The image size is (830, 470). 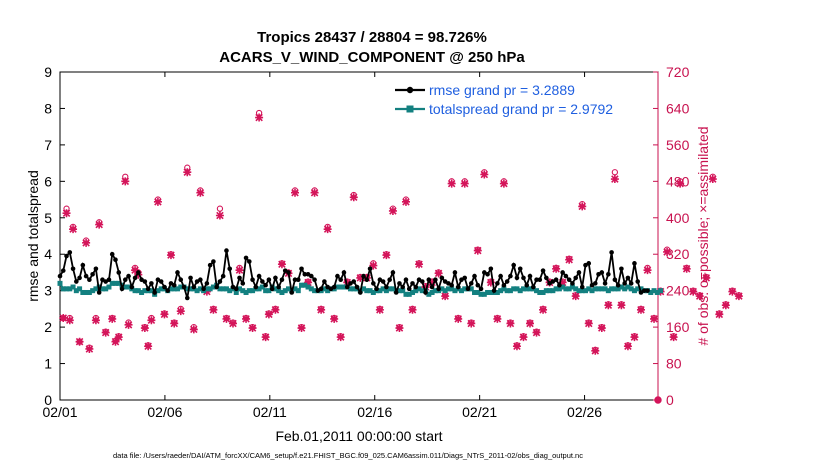 I want to click on legend-marker-rmse, so click(x=410, y=90).